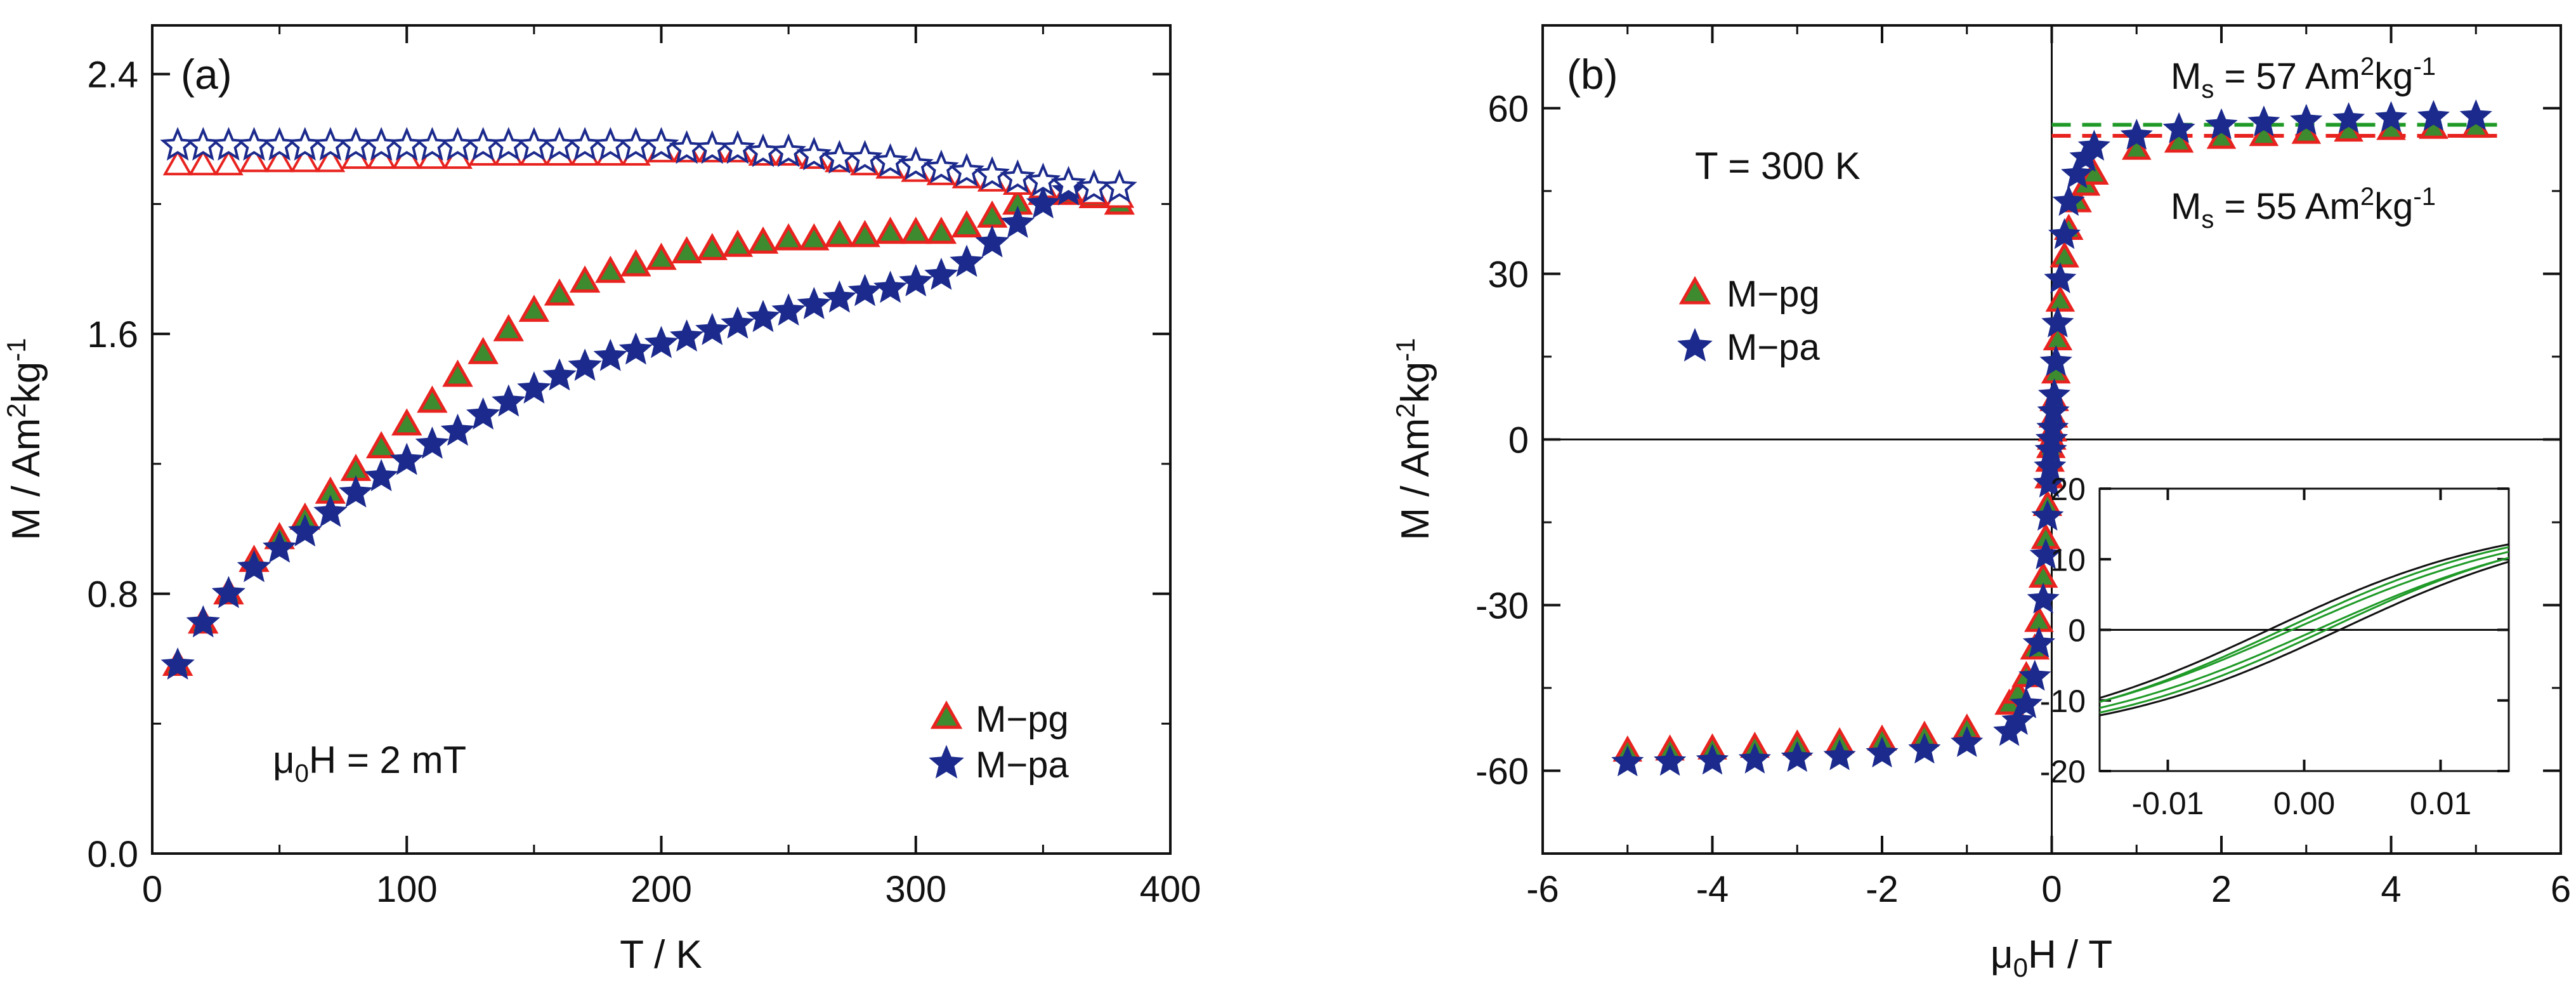 The height and width of the screenshot is (990, 2576). What do you see at coordinates (2561, 889) in the screenshot?
I see `x-tick-label: 6` at bounding box center [2561, 889].